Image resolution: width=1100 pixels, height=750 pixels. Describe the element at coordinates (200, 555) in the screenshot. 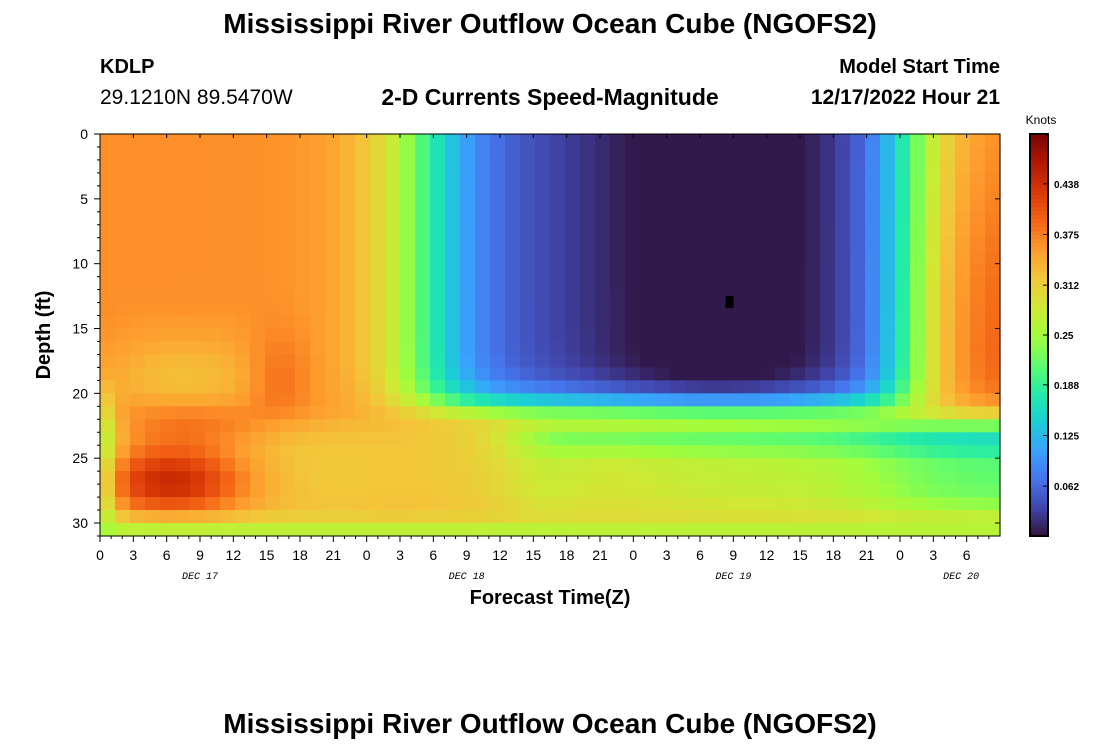

I see `x-tick-label: 9` at that location.